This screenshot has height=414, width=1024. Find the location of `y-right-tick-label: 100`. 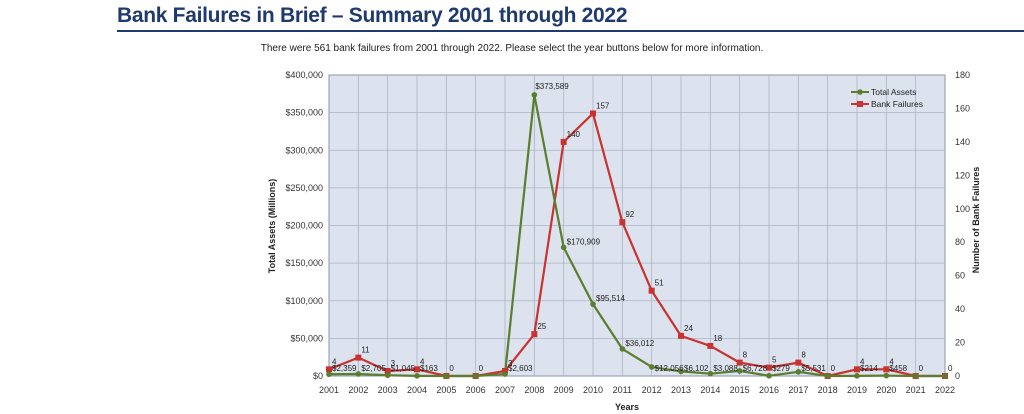

y-right-tick-label: 100 is located at coordinates (962, 209).